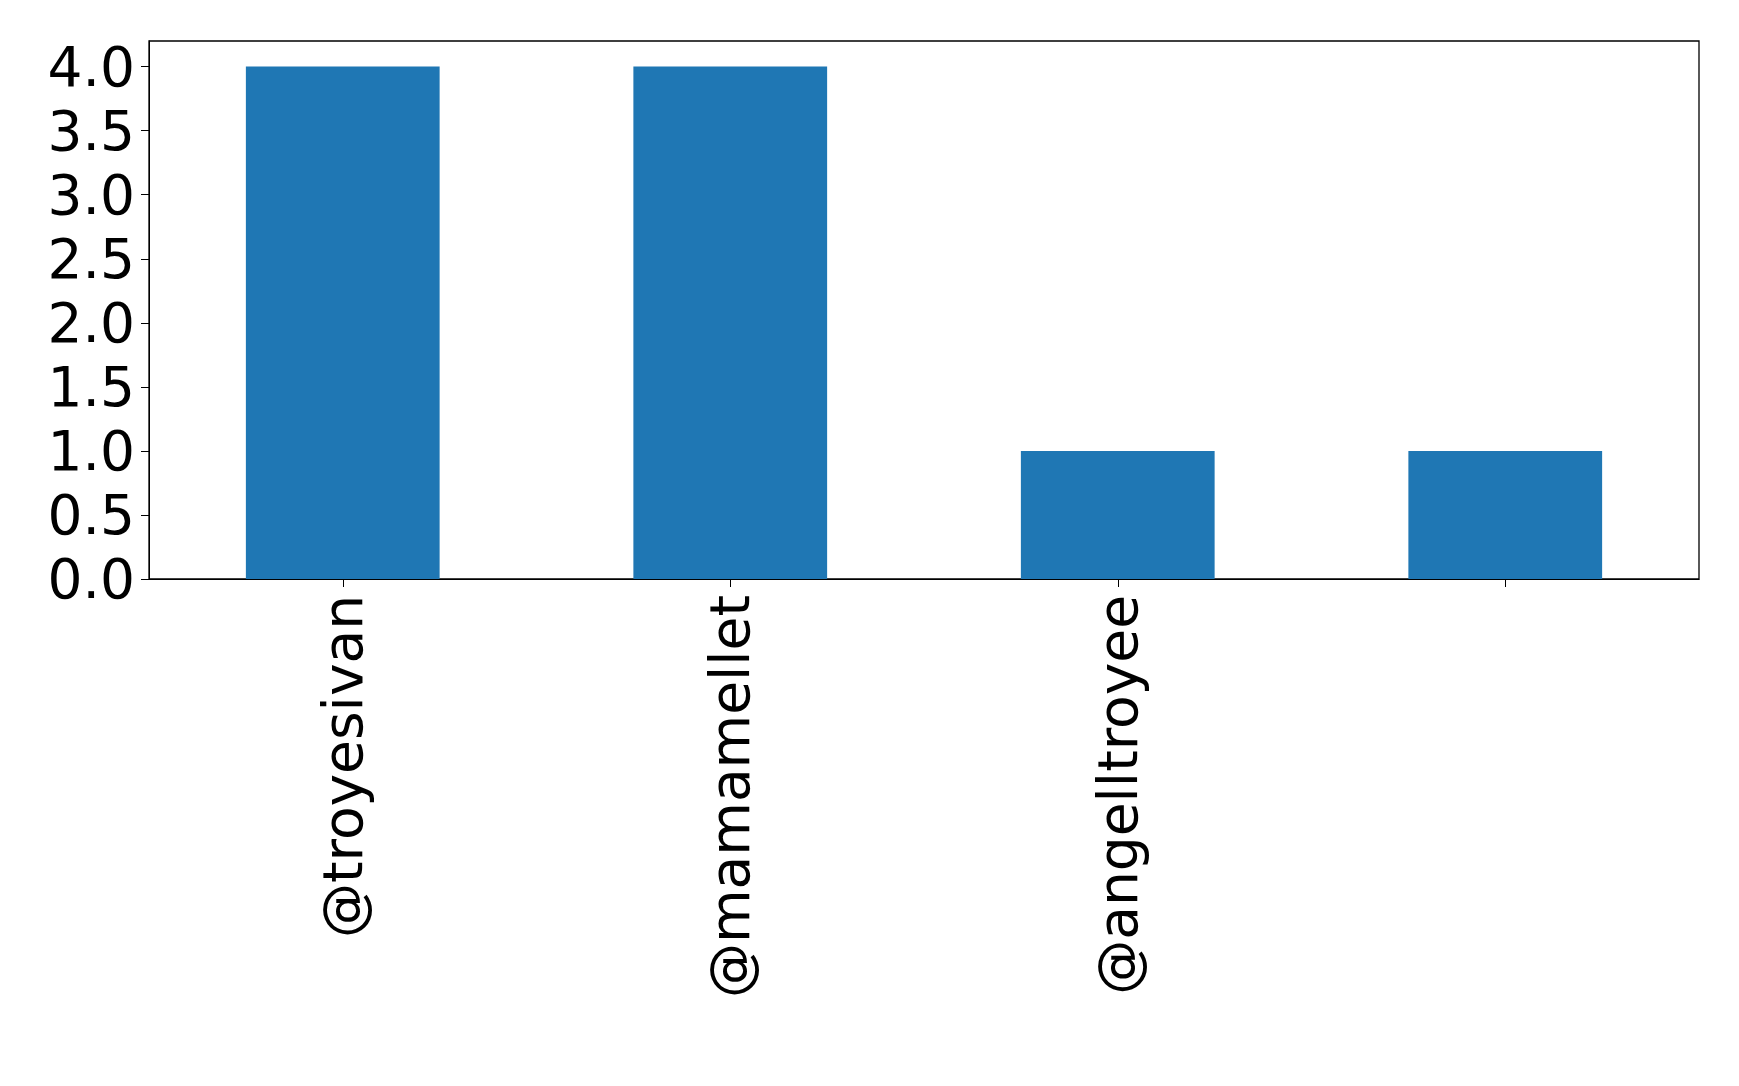  Describe the element at coordinates (91, 66) in the screenshot. I see `y-tick-label: 4.0` at that location.